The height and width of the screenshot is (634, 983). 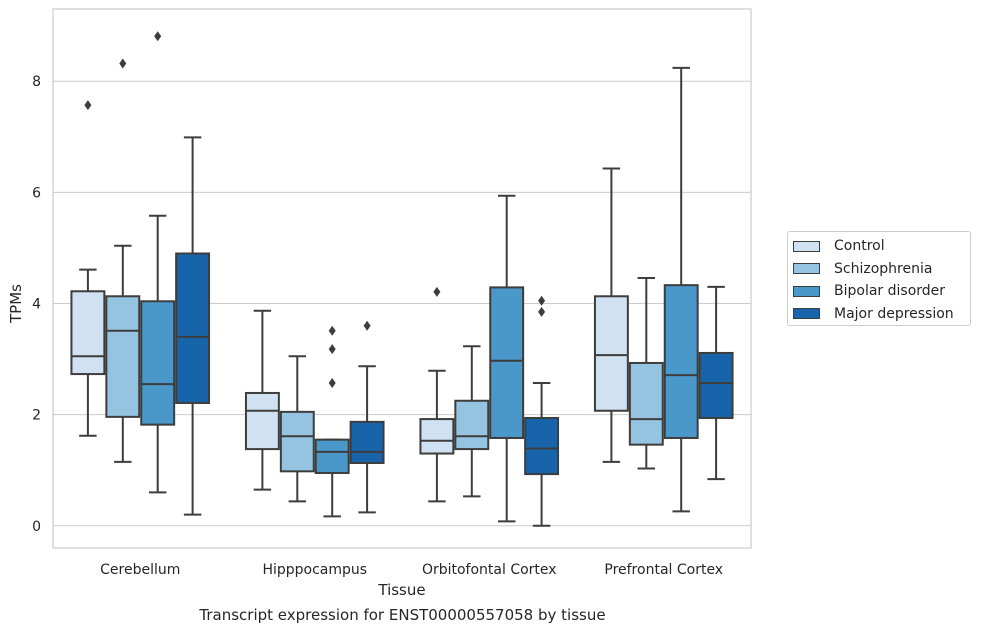 What do you see at coordinates (297, 441) in the screenshot?
I see `box-schizophrenia-hipppocampus` at bounding box center [297, 441].